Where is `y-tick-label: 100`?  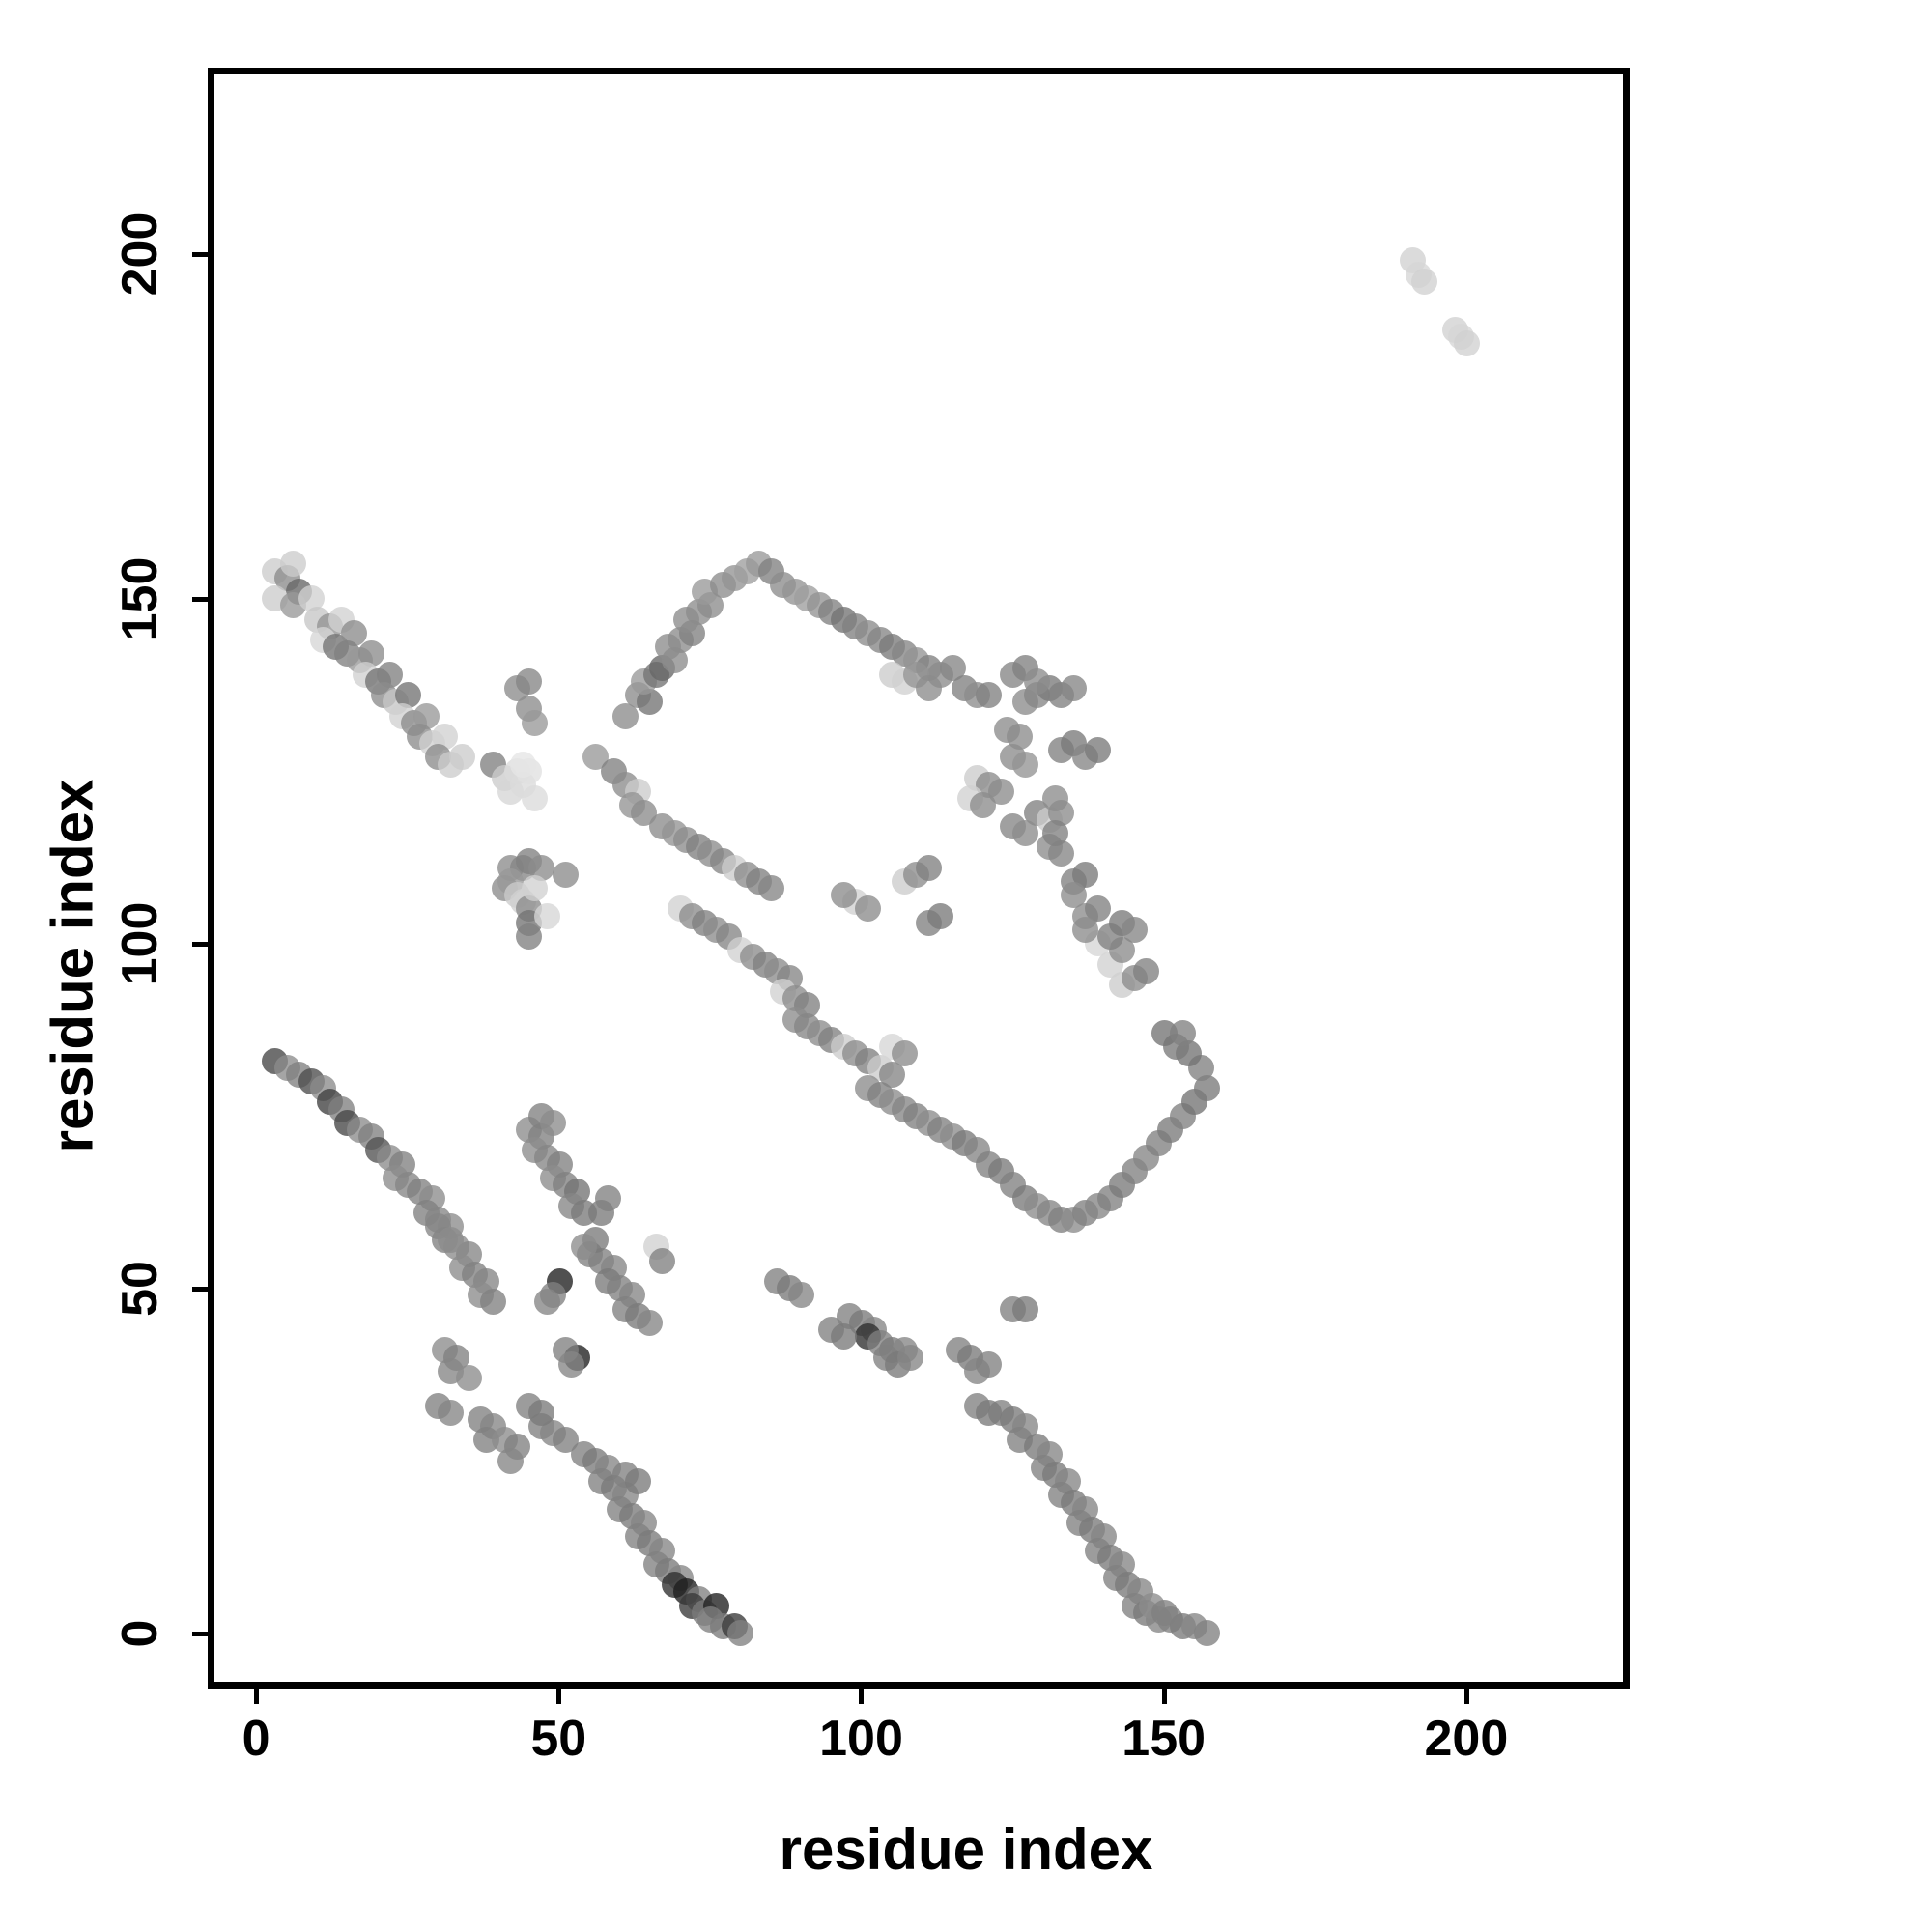 y-tick-label: 100 is located at coordinates (140, 943).